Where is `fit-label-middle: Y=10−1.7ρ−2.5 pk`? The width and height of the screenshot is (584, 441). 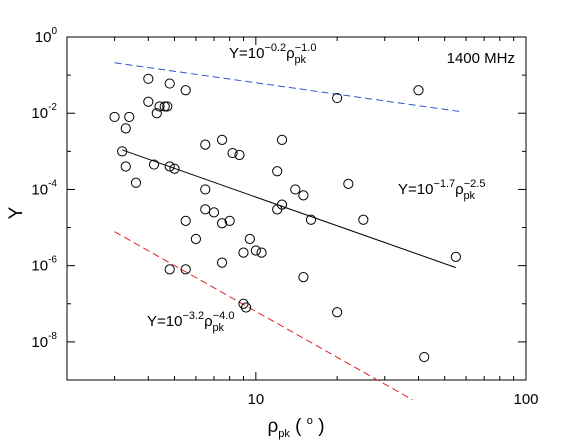 fit-label-middle: Y=10−1.7ρ−2.5 pk is located at coordinates (441, 190).